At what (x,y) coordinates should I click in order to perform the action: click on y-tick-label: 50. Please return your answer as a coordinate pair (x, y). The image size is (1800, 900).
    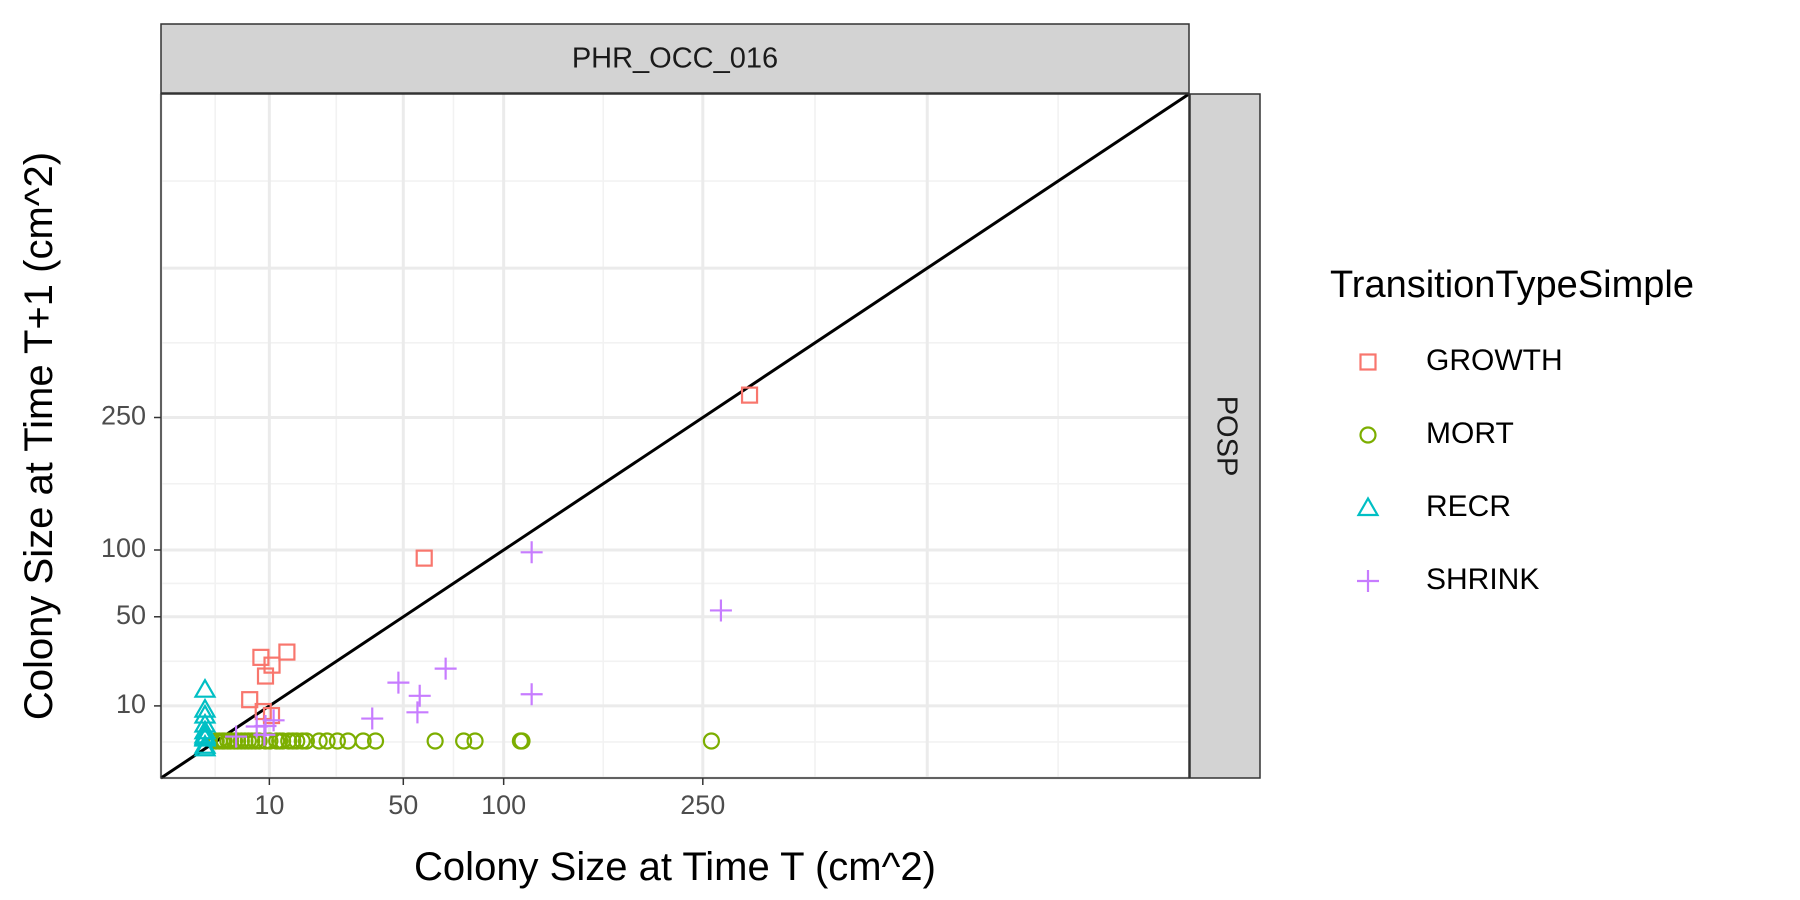
    Looking at the image, I should click on (131, 615).